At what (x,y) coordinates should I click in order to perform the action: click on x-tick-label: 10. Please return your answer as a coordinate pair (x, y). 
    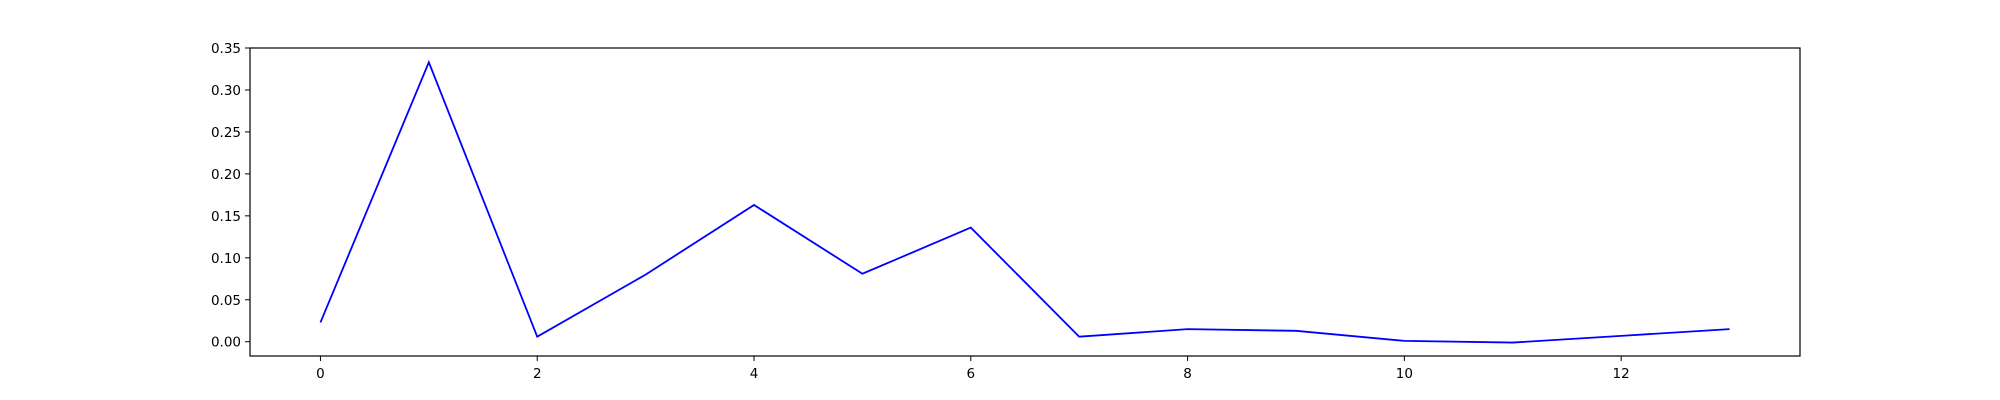
    Looking at the image, I should click on (1404, 374).